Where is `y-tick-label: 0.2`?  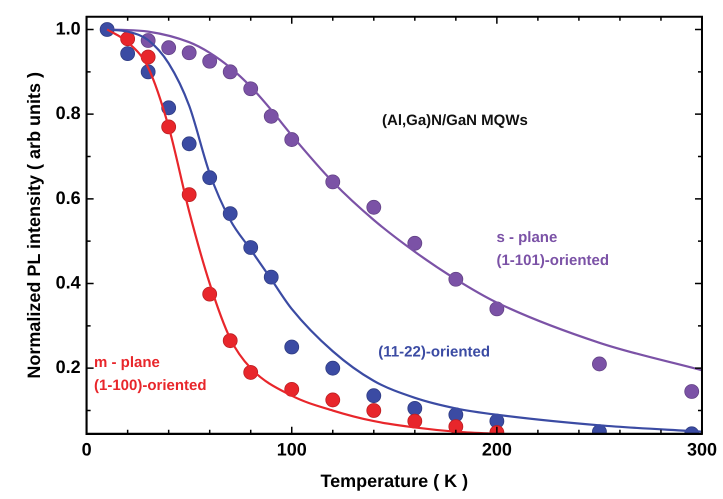
y-tick-label: 0.2 is located at coordinates (68, 367).